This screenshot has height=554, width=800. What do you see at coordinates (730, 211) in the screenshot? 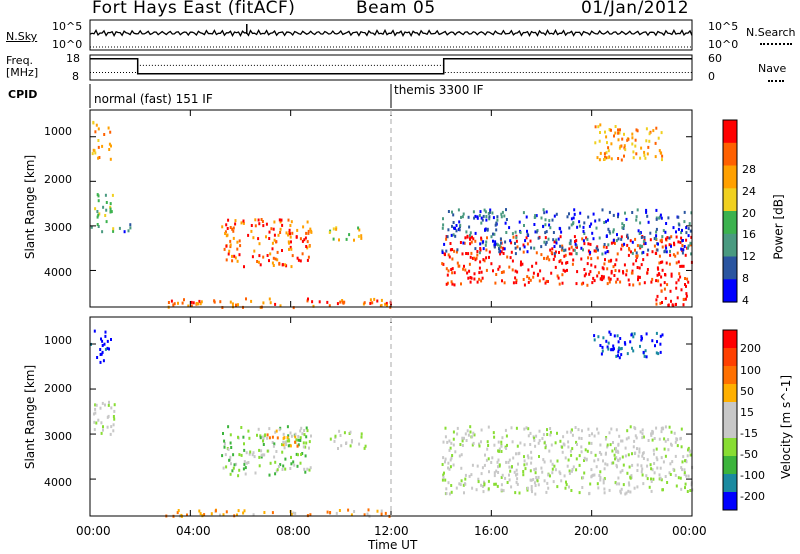
I see `power-colorbar-frame` at bounding box center [730, 211].